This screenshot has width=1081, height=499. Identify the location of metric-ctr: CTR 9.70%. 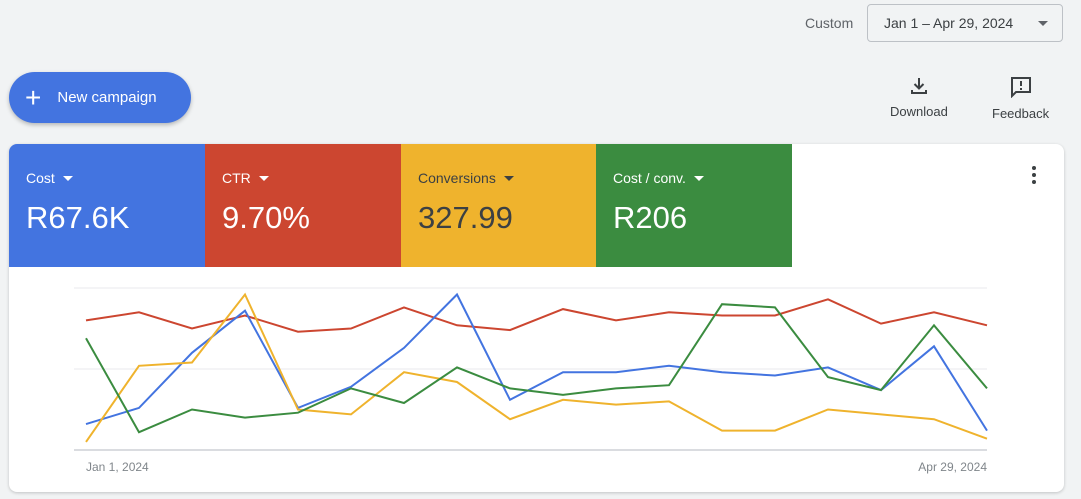
(303, 205).